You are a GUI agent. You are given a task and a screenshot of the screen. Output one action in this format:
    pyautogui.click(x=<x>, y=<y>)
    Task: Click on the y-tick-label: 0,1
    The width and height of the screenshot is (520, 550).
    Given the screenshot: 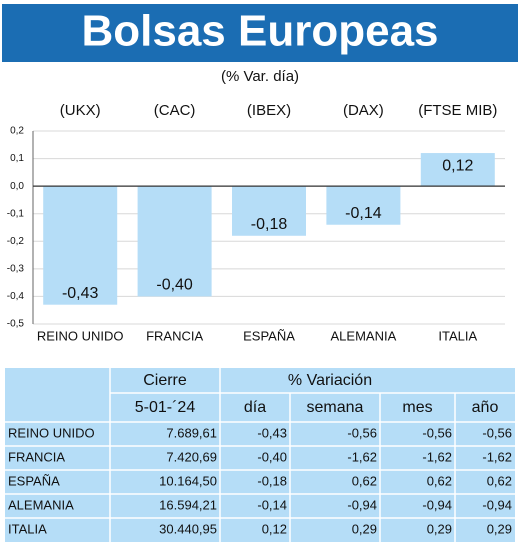 What is the action you would take?
    pyautogui.click(x=17, y=158)
    